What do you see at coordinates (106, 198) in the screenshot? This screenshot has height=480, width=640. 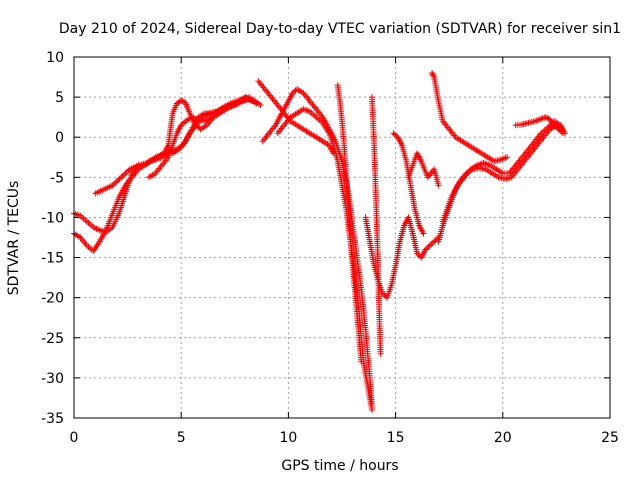 I see `series-track-b` at bounding box center [106, 198].